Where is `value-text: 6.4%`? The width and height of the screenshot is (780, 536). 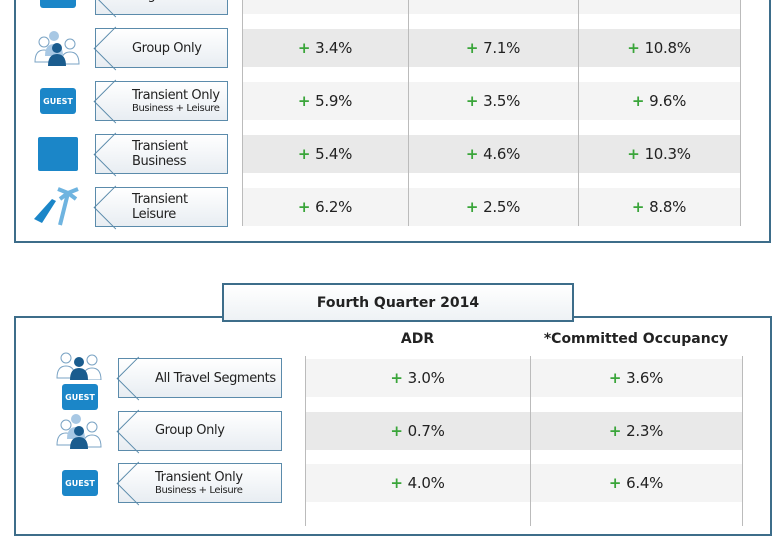 value-text: 6.4% is located at coordinates (645, 483).